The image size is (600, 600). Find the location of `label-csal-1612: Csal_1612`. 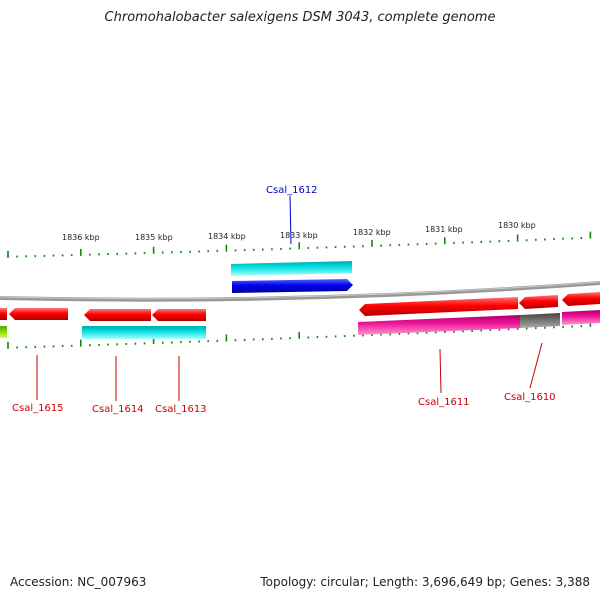

label-csal-1612: Csal_1612 is located at coordinates (292, 190).